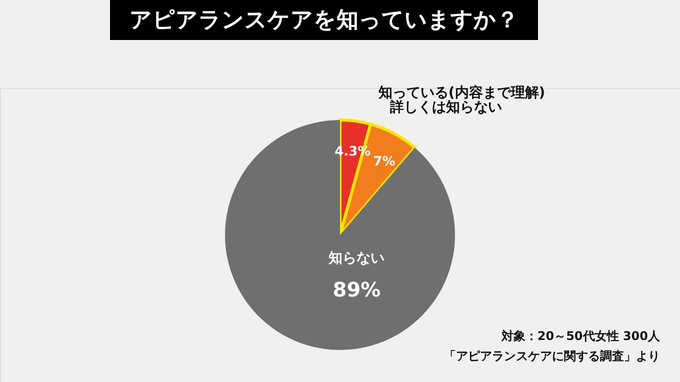 The width and height of the screenshot is (680, 382). I want to click on slice-label: 知らない, so click(356, 258).